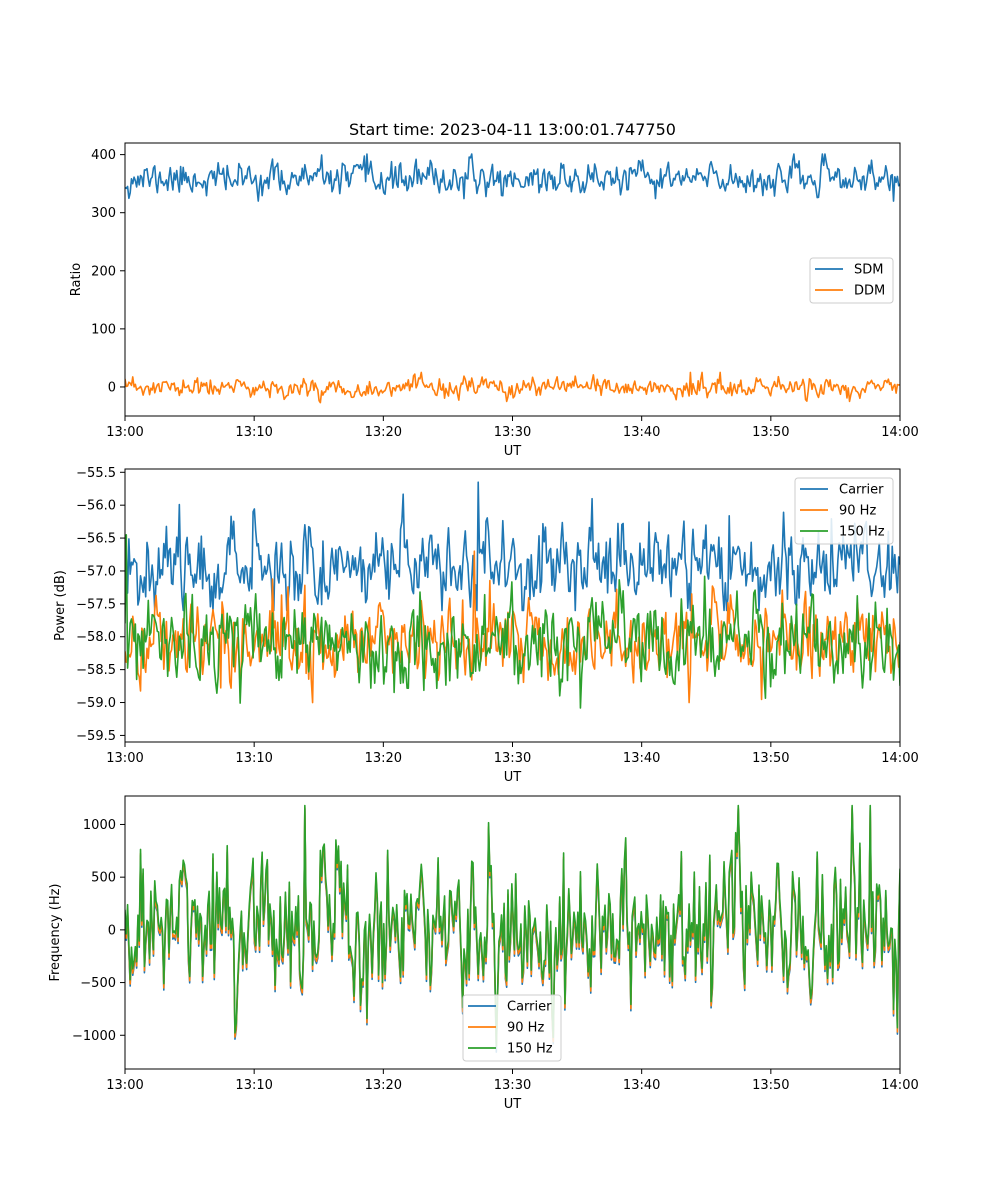 The width and height of the screenshot is (1000, 1200). I want to click on series-line-sdm, so click(512, 177).